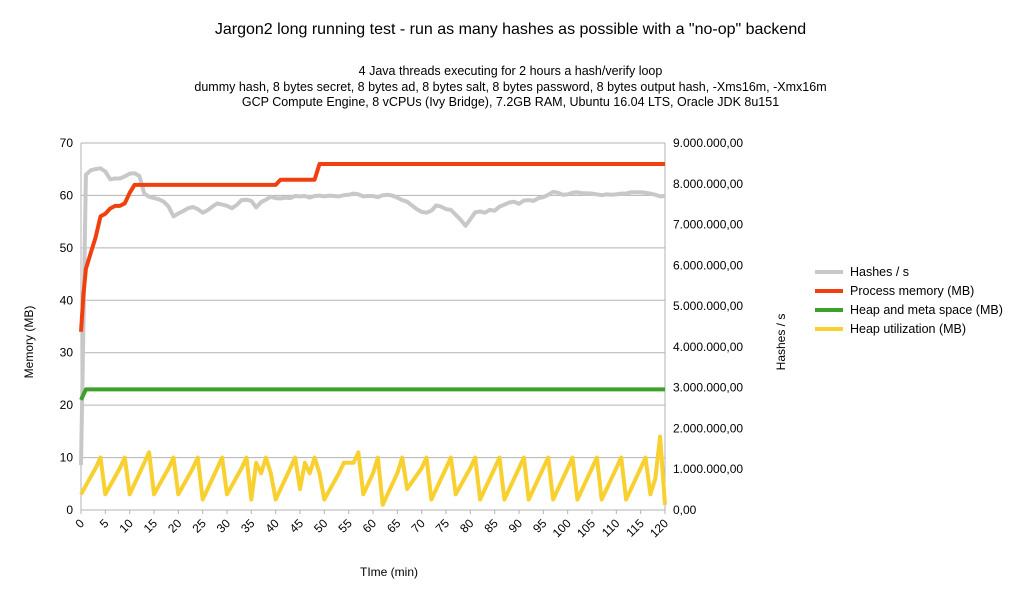  I want to click on x-tick-label: 5, so click(104, 523).